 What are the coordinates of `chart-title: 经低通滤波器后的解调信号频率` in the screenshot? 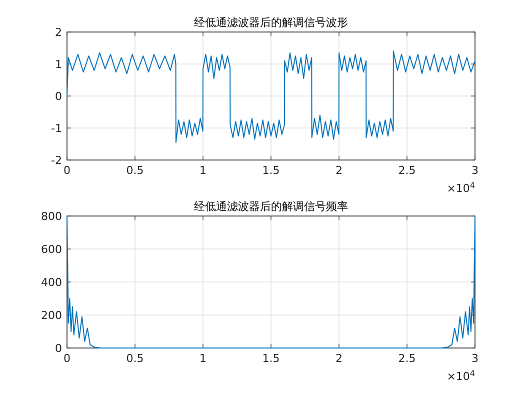 It's located at (271, 206).